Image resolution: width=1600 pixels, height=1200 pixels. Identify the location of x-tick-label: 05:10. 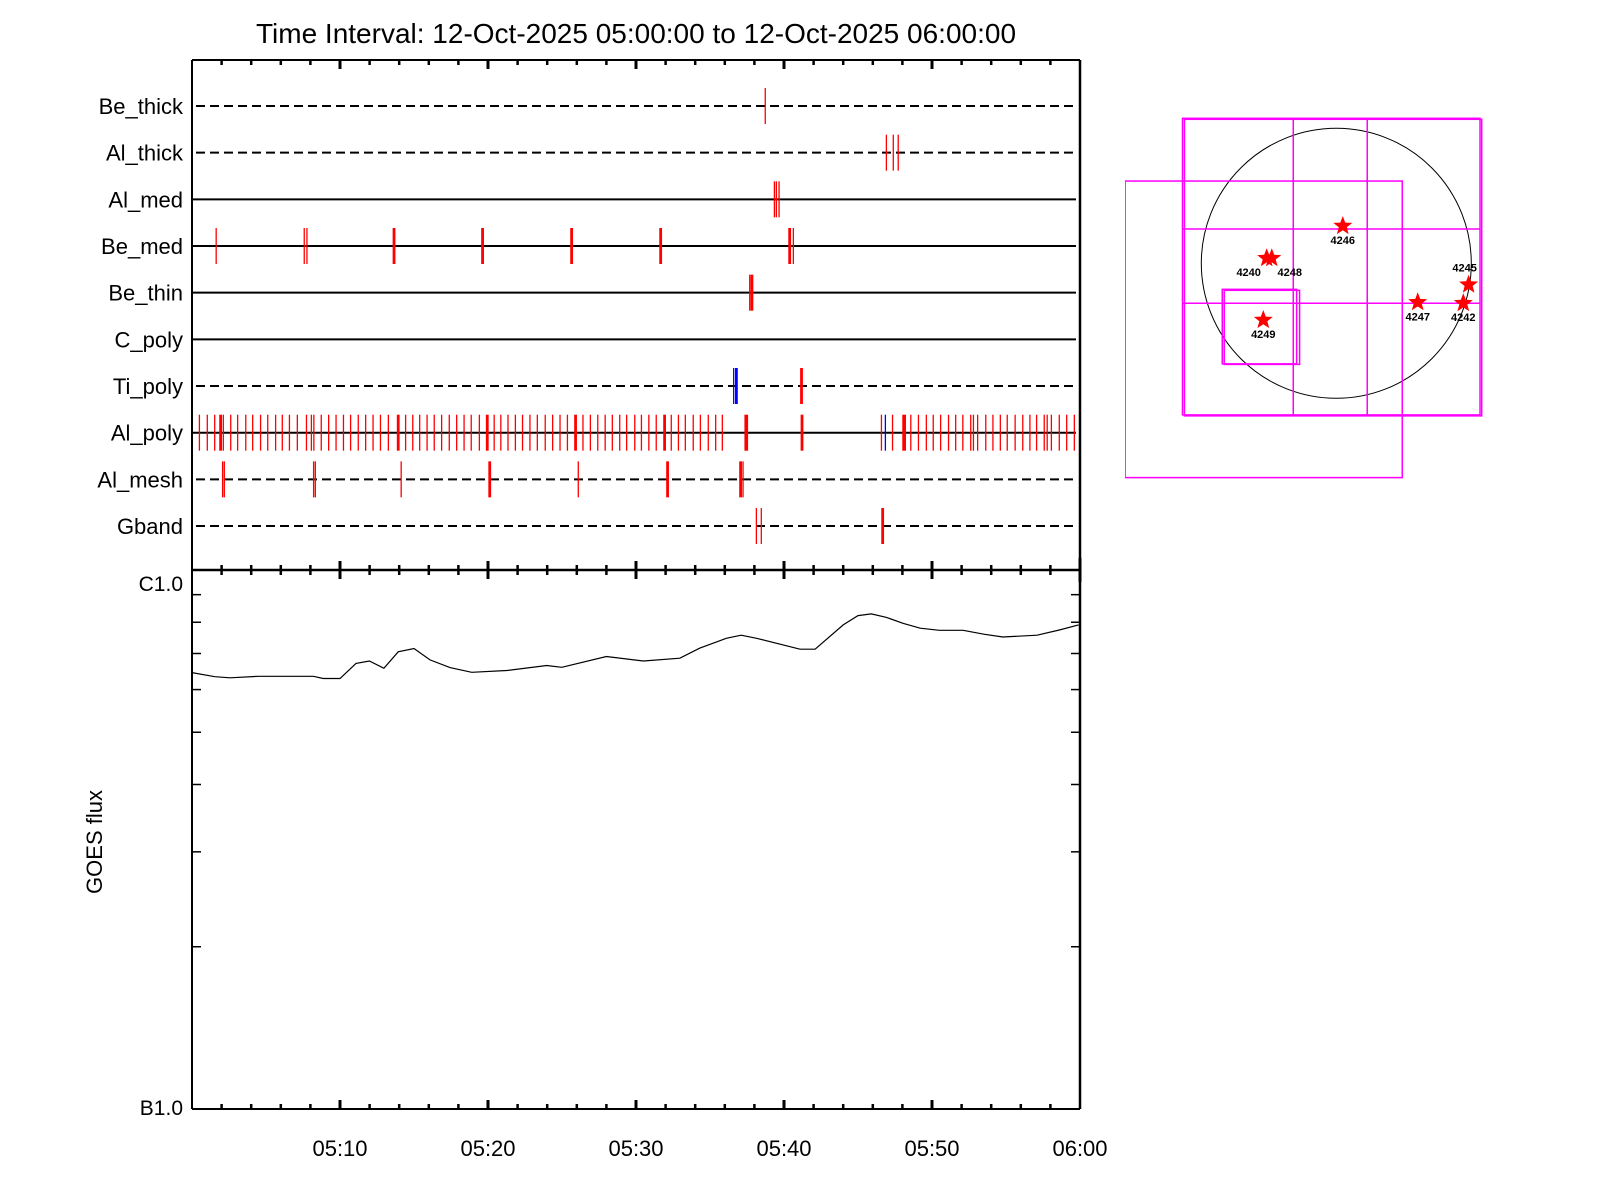
(339, 1148).